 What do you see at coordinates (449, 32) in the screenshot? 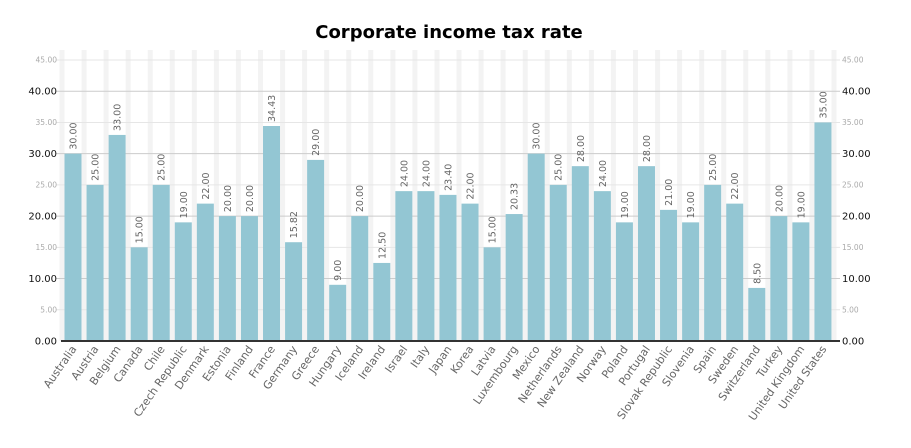
I see `chart-title: Corporate income tax rate` at bounding box center [449, 32].